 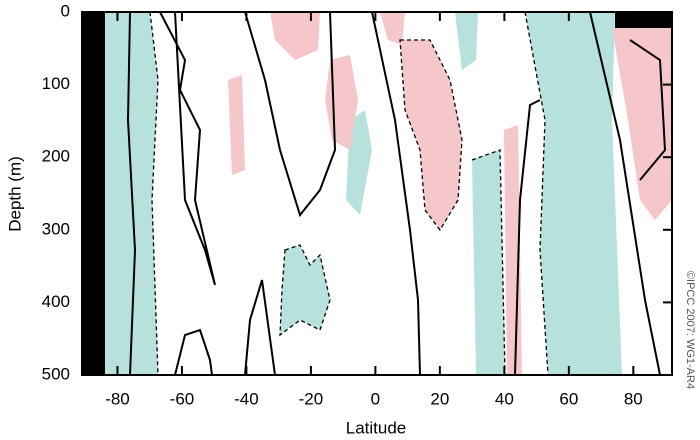 I want to click on copyright: ©IPCC 2007: WG1-AR4, so click(x=690, y=330).